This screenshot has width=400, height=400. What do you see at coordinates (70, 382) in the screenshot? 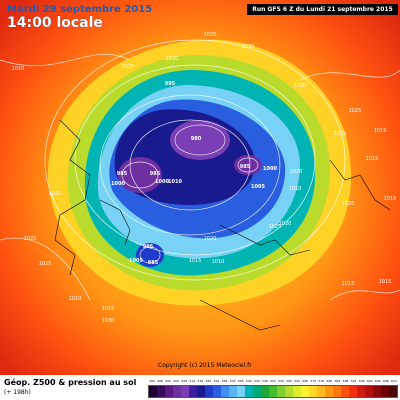
I see `map-title: Géop. Z500 & pression au sol` at bounding box center [70, 382].